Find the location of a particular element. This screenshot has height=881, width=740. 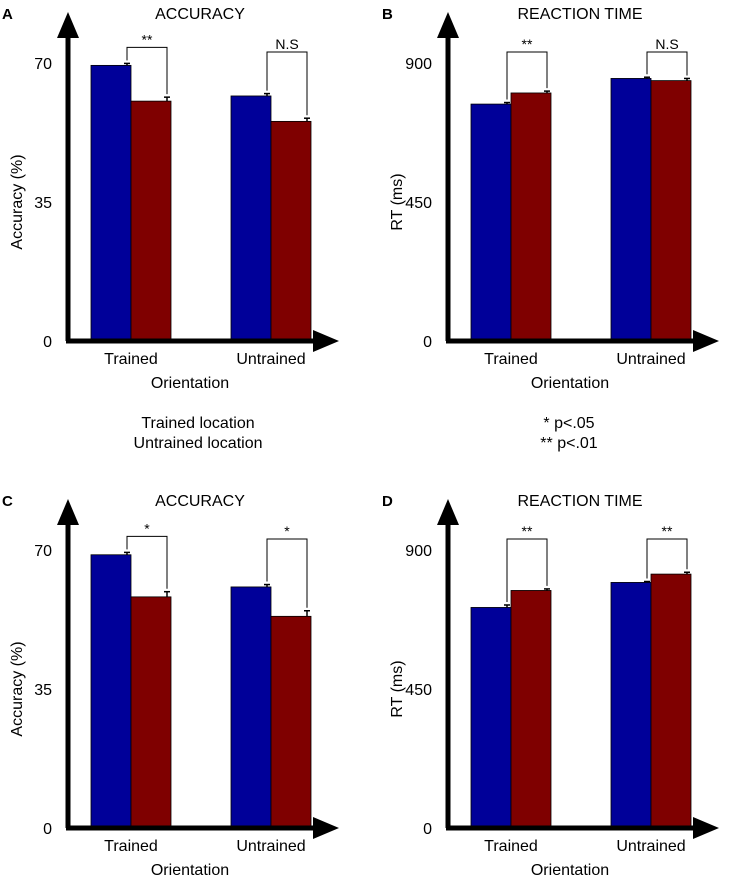

legend-trained-location: Trained location is located at coordinates (197, 423).